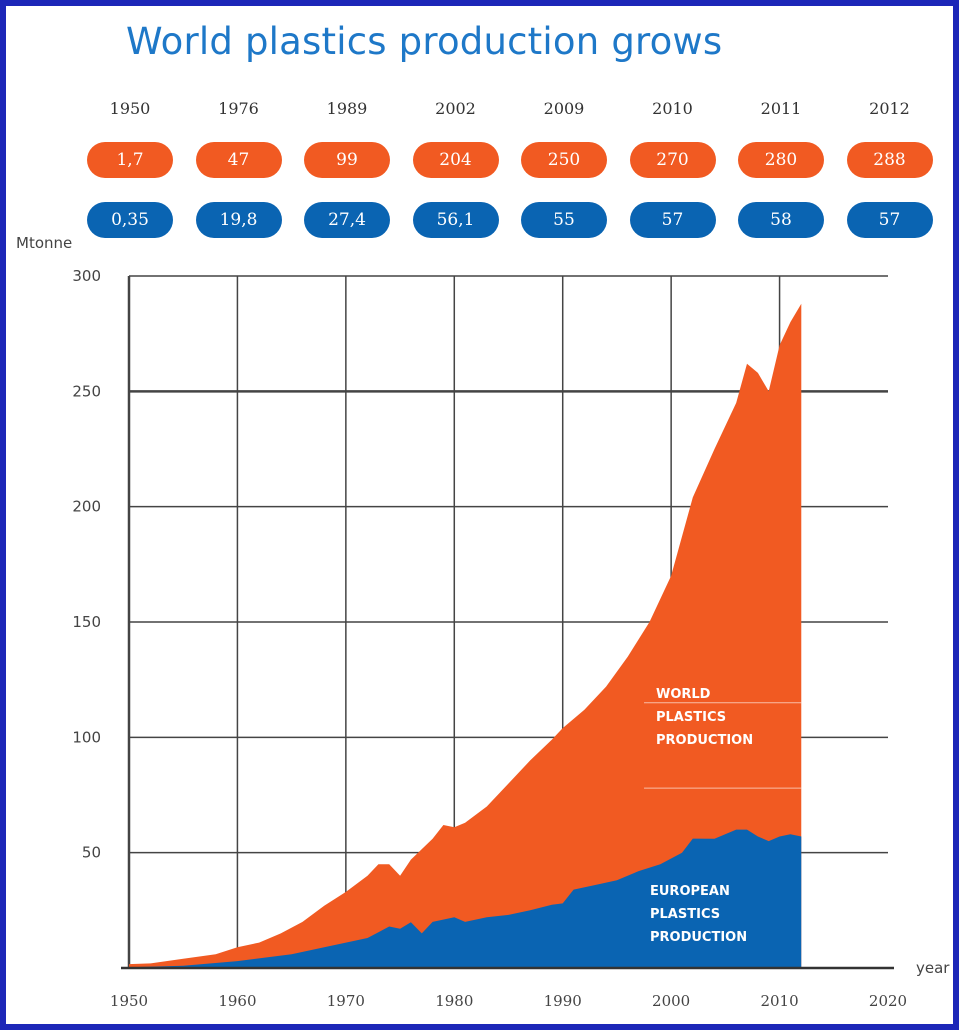 The width and height of the screenshot is (959, 1030). I want to click on world-value-pill: 250, so click(564, 160).